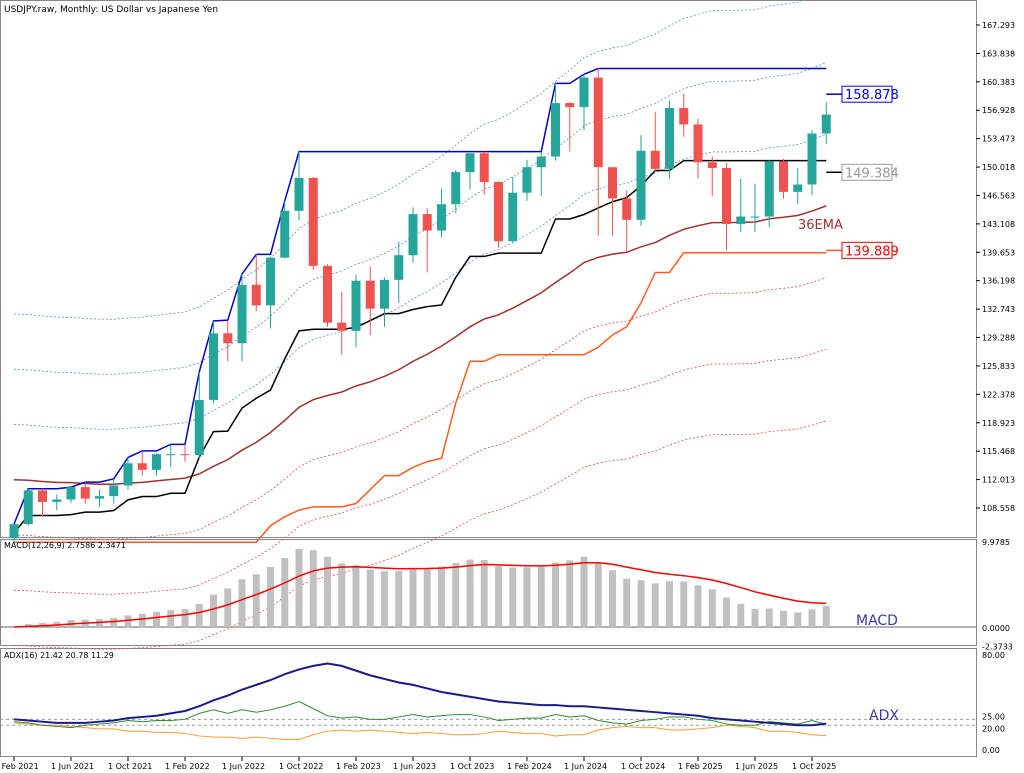  Describe the element at coordinates (998, 25) in the screenshot. I see `y-tick-label: 167.293` at that location.